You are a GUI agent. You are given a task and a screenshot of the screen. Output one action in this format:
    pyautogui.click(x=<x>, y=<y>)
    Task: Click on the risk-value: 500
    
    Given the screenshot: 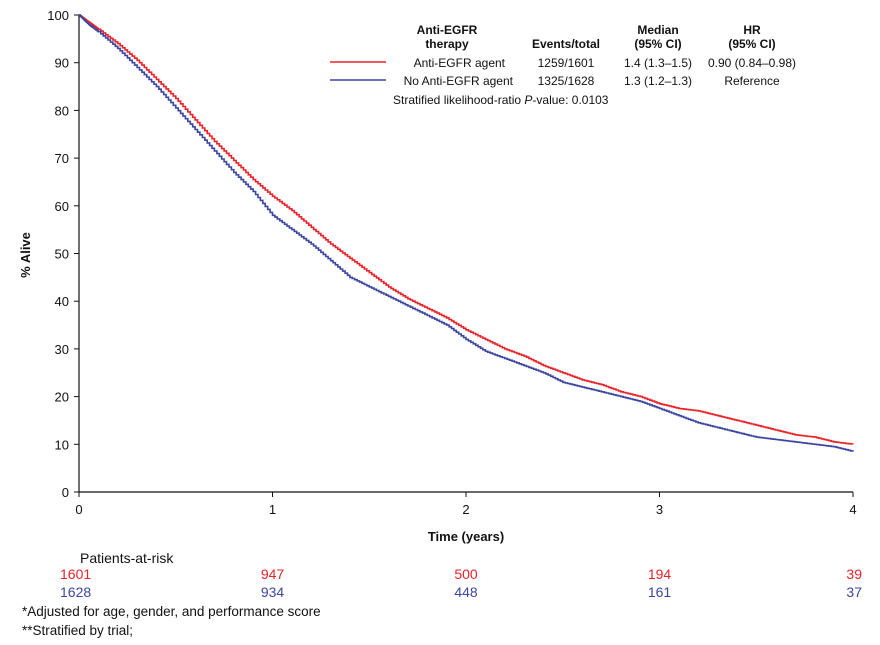 What is the action you would take?
    pyautogui.click(x=466, y=574)
    